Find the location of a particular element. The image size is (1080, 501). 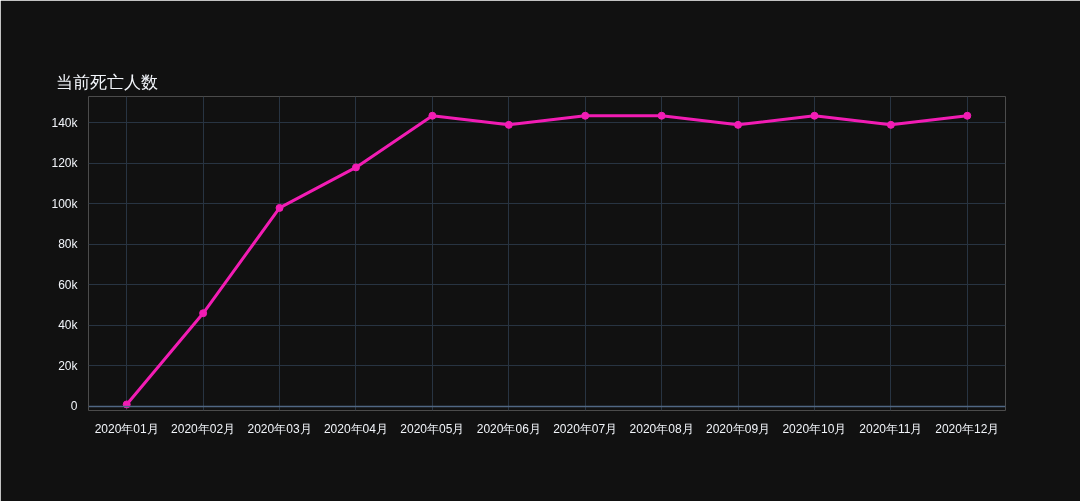

x-tick-label: 2020年05月 is located at coordinates (432, 428).